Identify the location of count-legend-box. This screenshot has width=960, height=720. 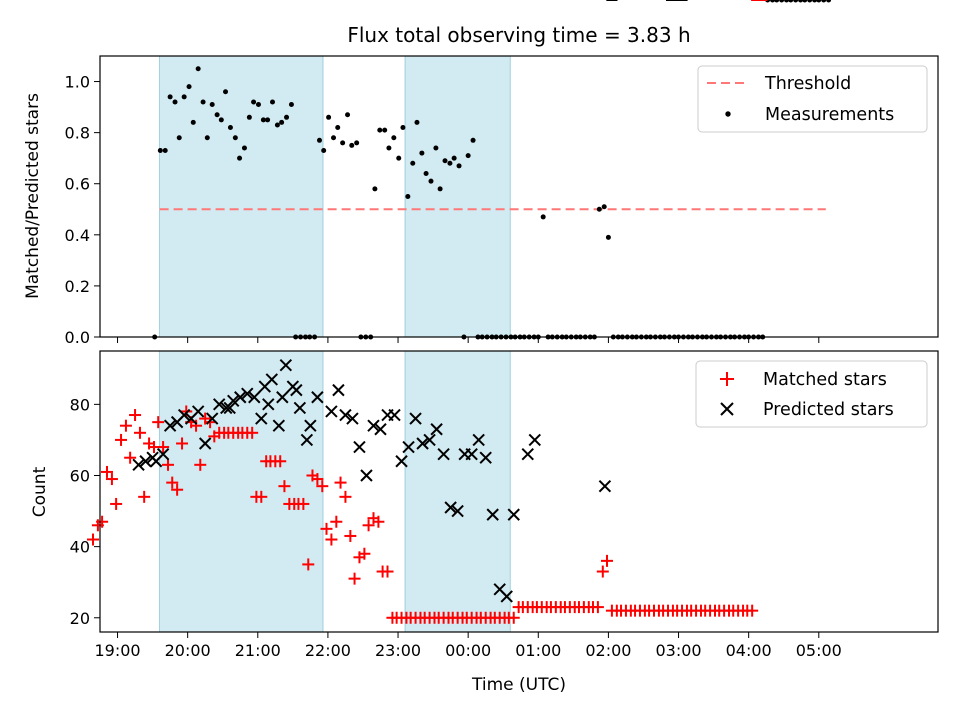
(811, 394).